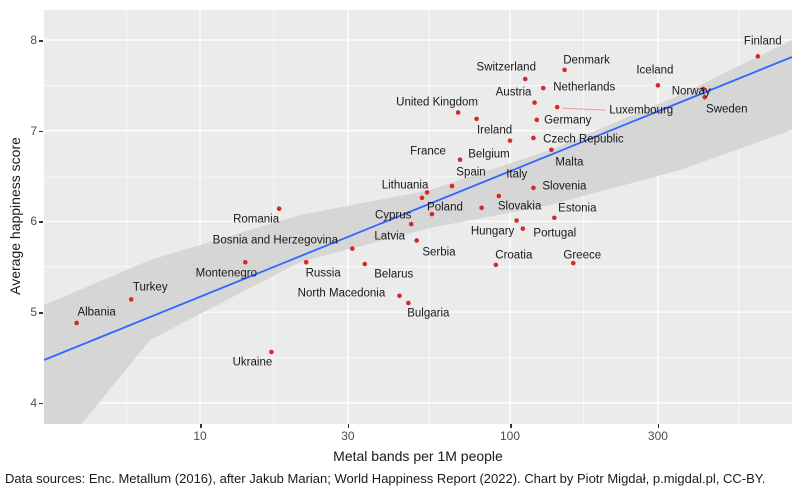 The width and height of the screenshot is (800, 494). I want to click on country-label: Sweden, so click(727, 109).